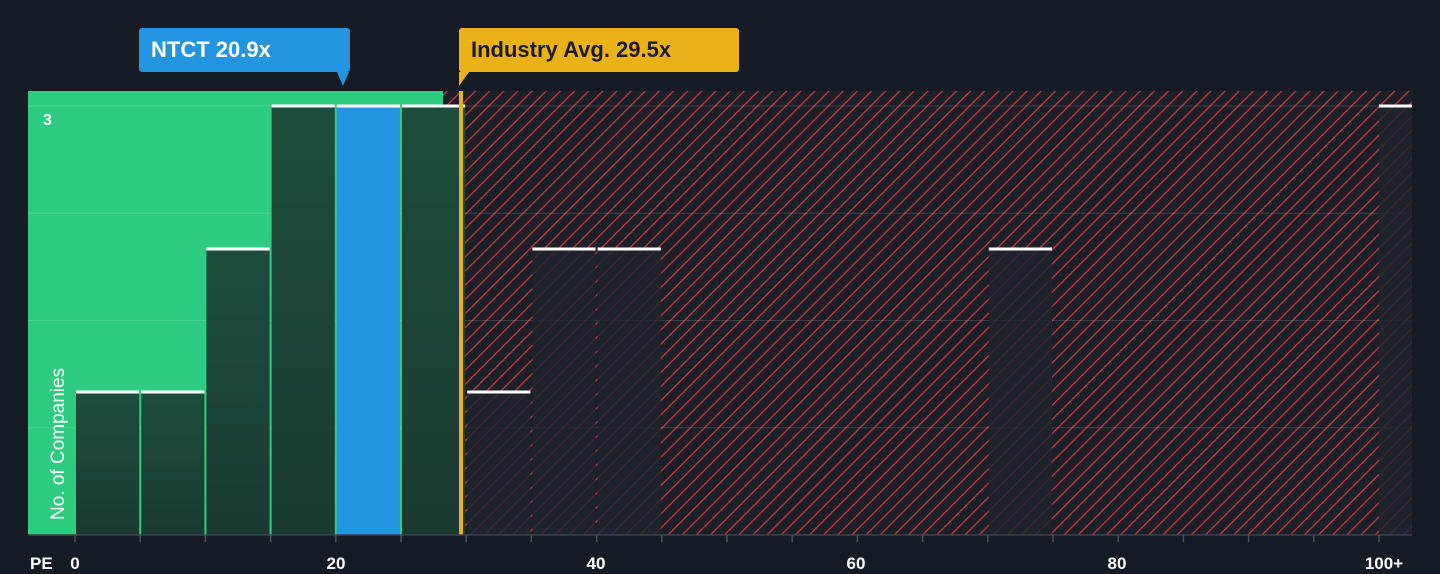  Describe the element at coordinates (599, 57) in the screenshot. I see `industry-average-callout: Industry Avg. 29.5x` at that location.